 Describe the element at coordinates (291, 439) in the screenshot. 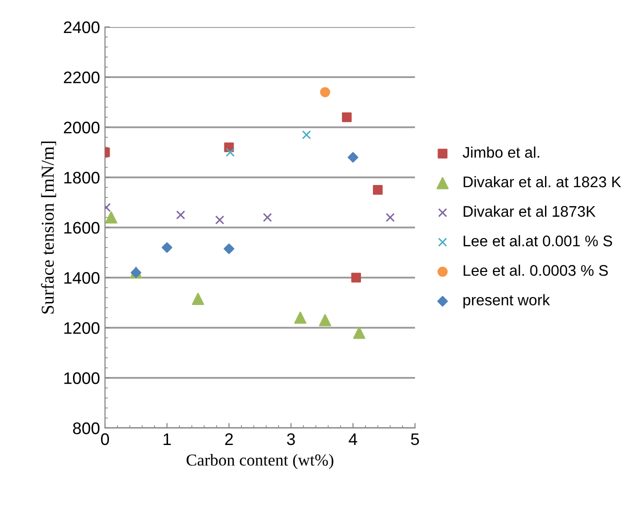

I see `x-tick-label: 3` at that location.